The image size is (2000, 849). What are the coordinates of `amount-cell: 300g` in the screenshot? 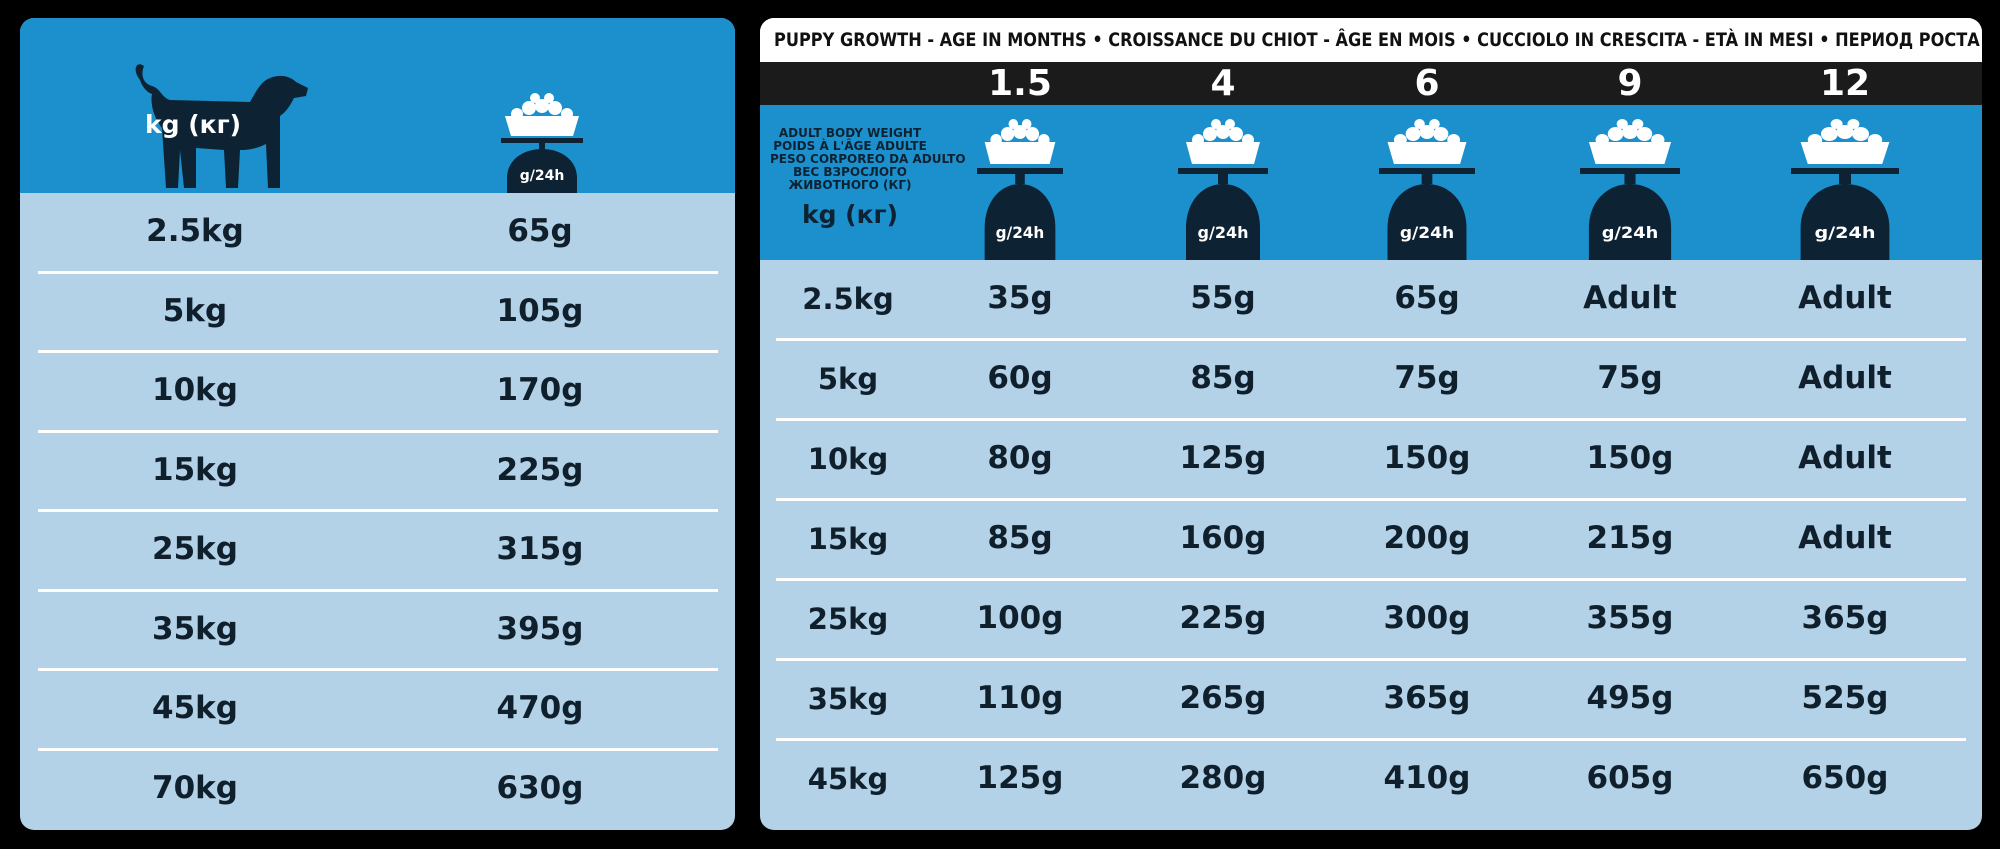 It's located at (1427, 618).